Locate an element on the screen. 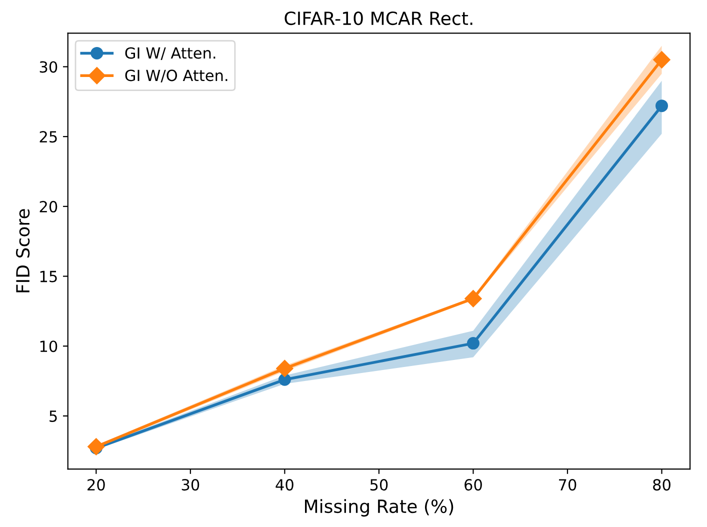 The width and height of the screenshot is (707, 527). y-tick-label: 30 is located at coordinates (49, 67).